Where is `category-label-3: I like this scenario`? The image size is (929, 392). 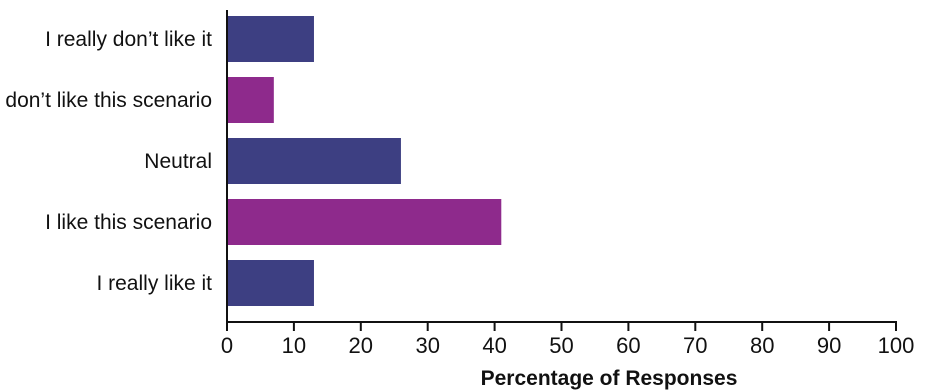 category-label-3: I like this scenario is located at coordinates (128, 222).